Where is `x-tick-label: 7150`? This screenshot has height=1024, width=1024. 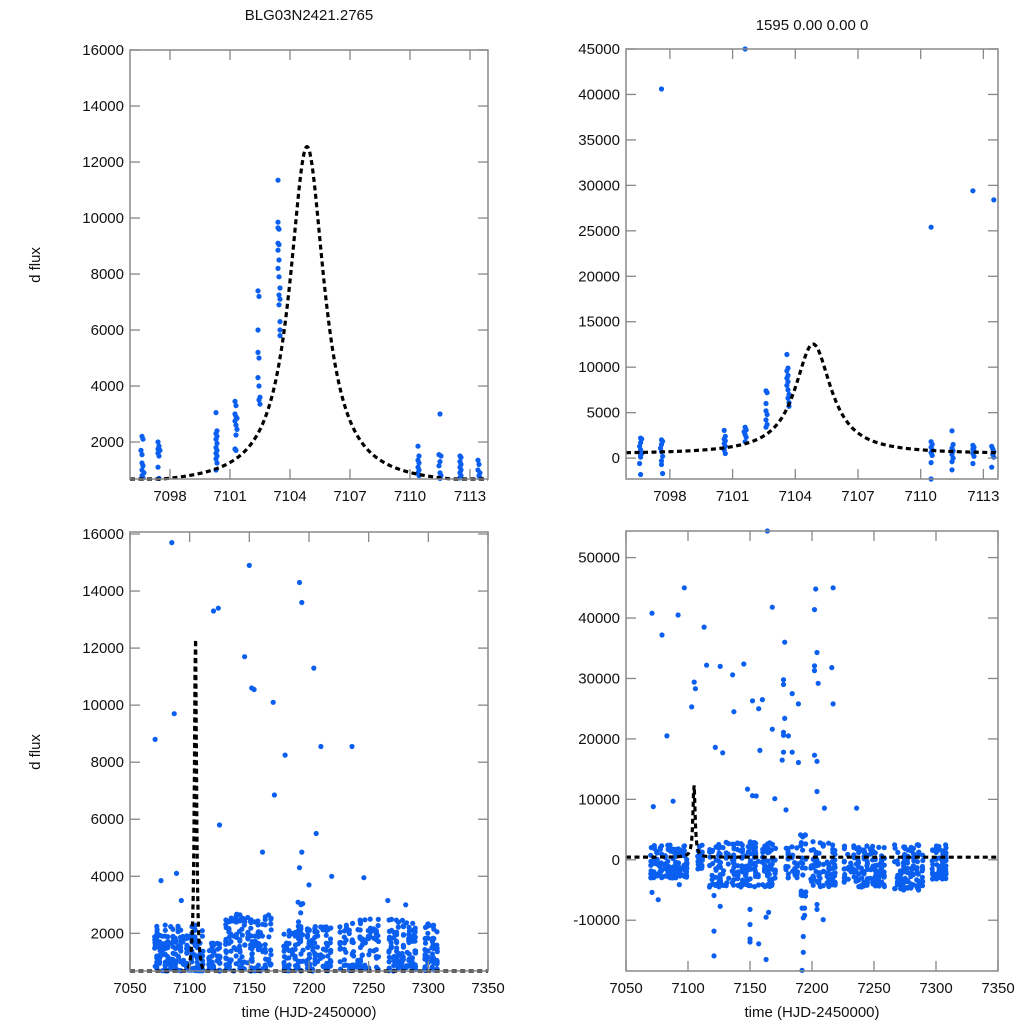
x-tick-label: 7150 is located at coordinates (749, 988).